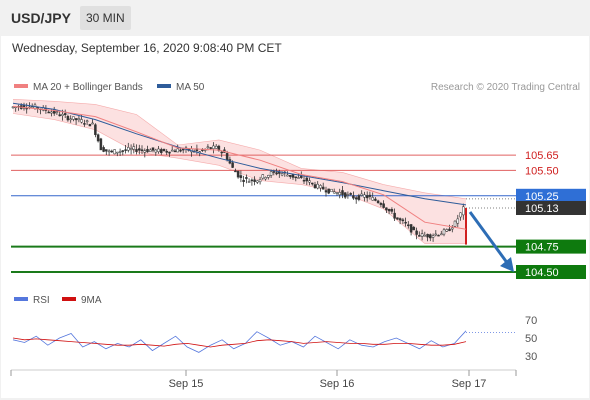  What do you see at coordinates (164, 86) in the screenshot?
I see `ma50-legend-swatch` at bounding box center [164, 86].